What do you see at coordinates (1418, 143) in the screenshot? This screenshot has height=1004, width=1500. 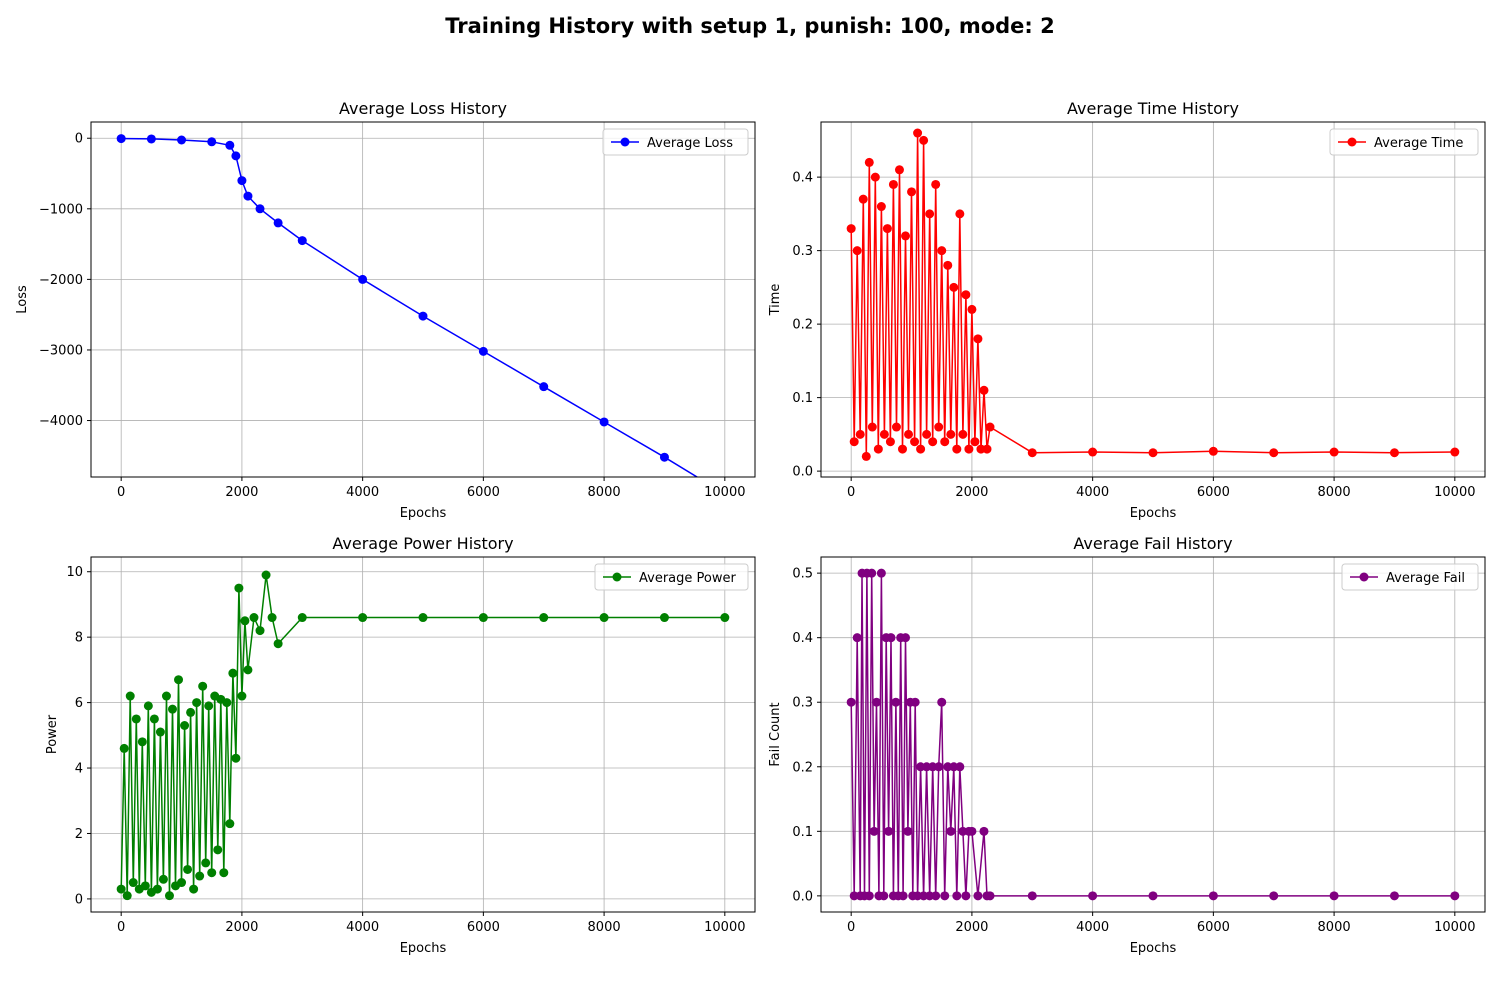 I see `legend-label: Average Time` at bounding box center [1418, 143].